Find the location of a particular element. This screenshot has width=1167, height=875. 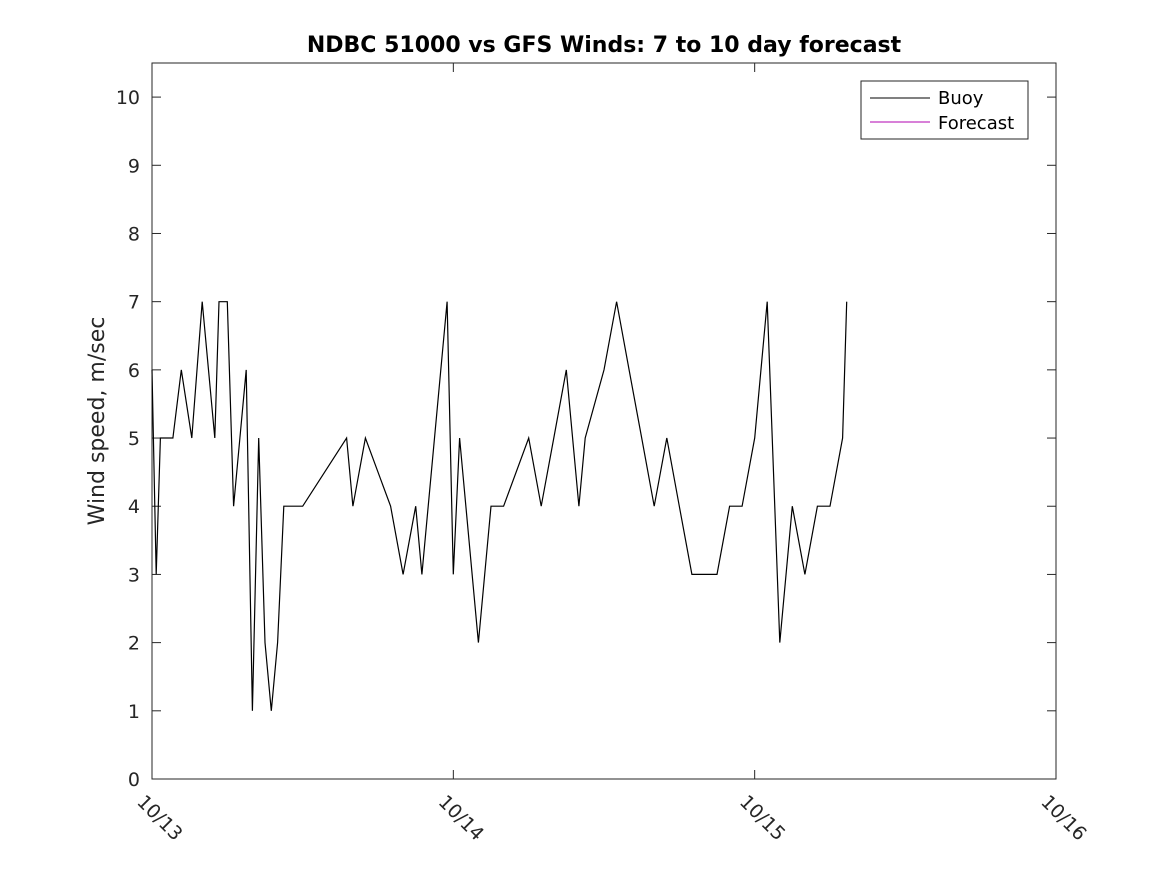

legend-label-buoy: Buoy is located at coordinates (961, 98).